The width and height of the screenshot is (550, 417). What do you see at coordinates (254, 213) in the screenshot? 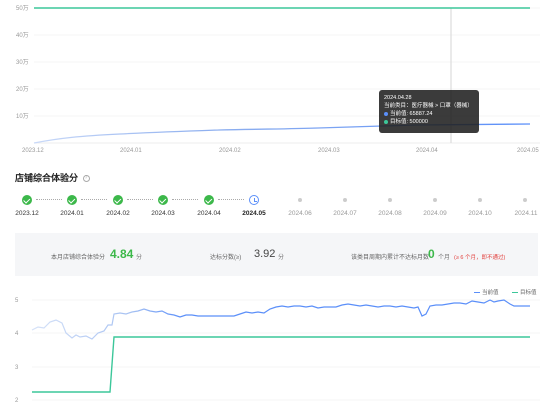
I see `timeline-label-2024-05: 2024.05` at bounding box center [254, 213].